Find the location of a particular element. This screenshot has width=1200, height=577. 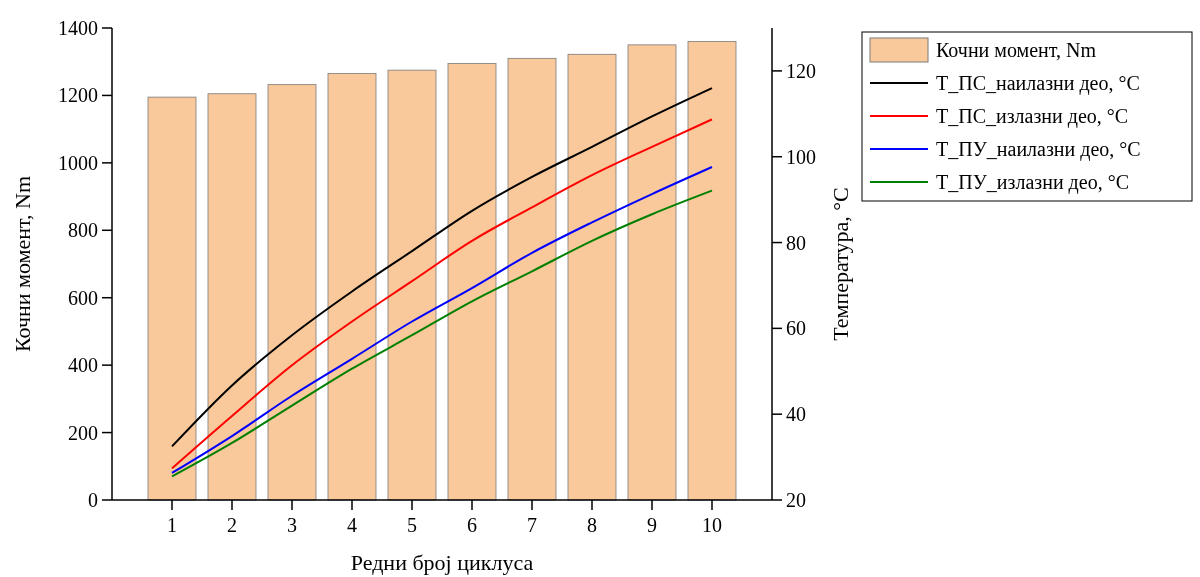

x-tick-label: 3 is located at coordinates (292, 525).